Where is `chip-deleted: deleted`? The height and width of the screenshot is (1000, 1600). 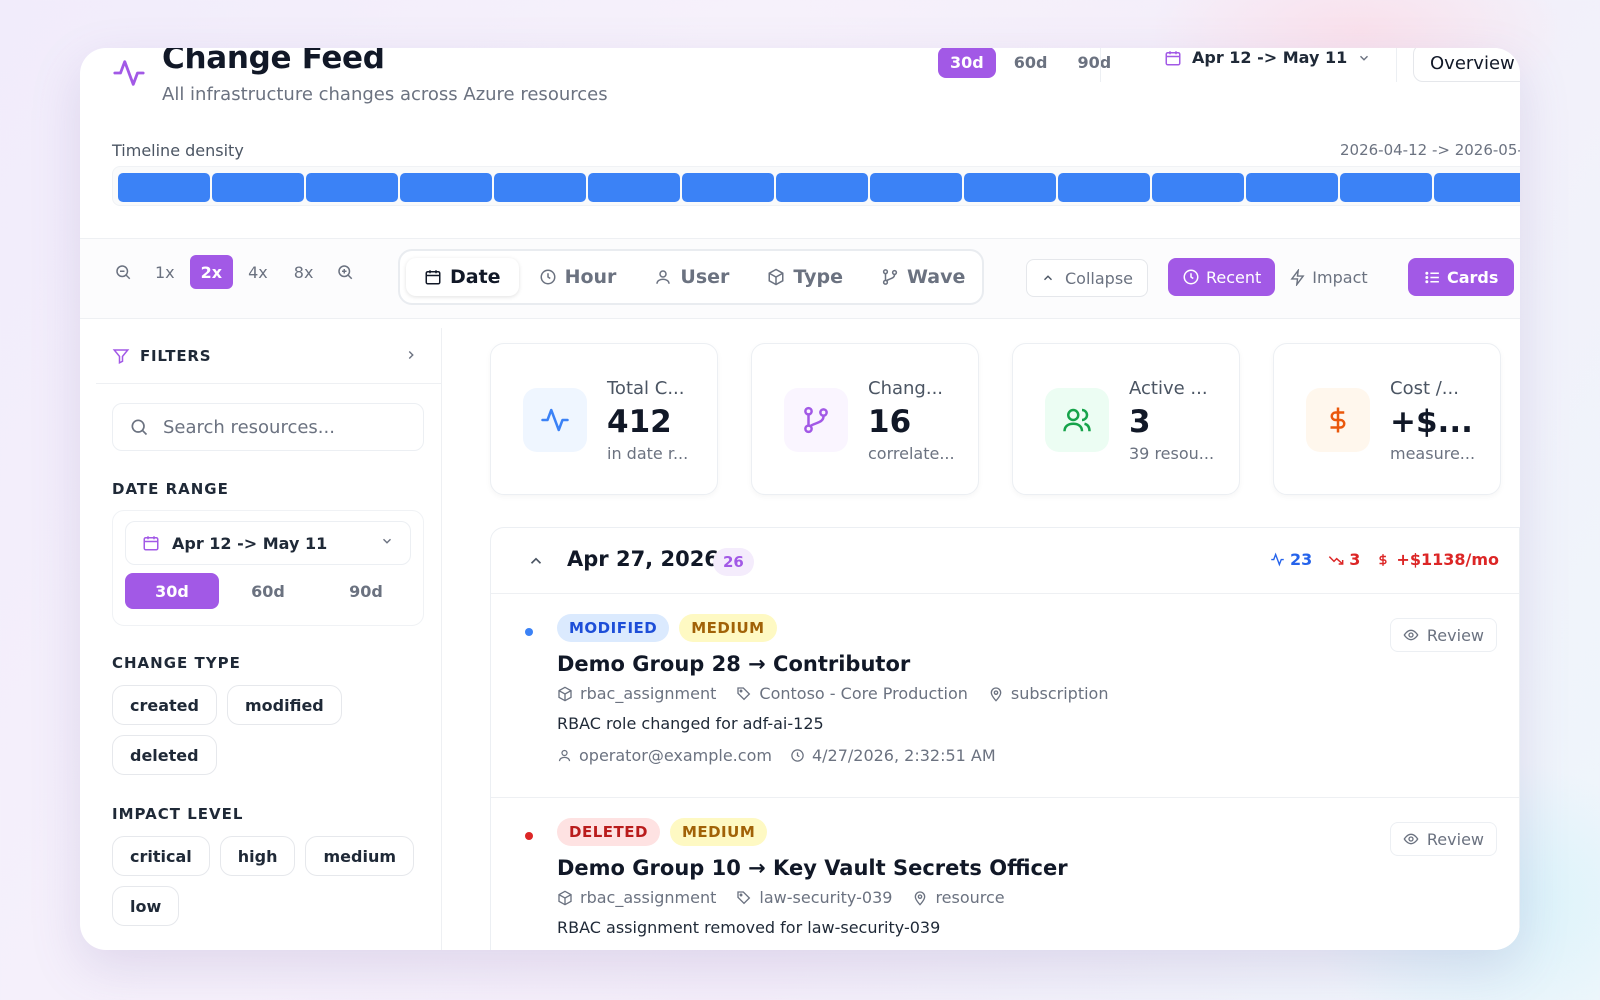 chip-deleted: deleted is located at coordinates (164, 755).